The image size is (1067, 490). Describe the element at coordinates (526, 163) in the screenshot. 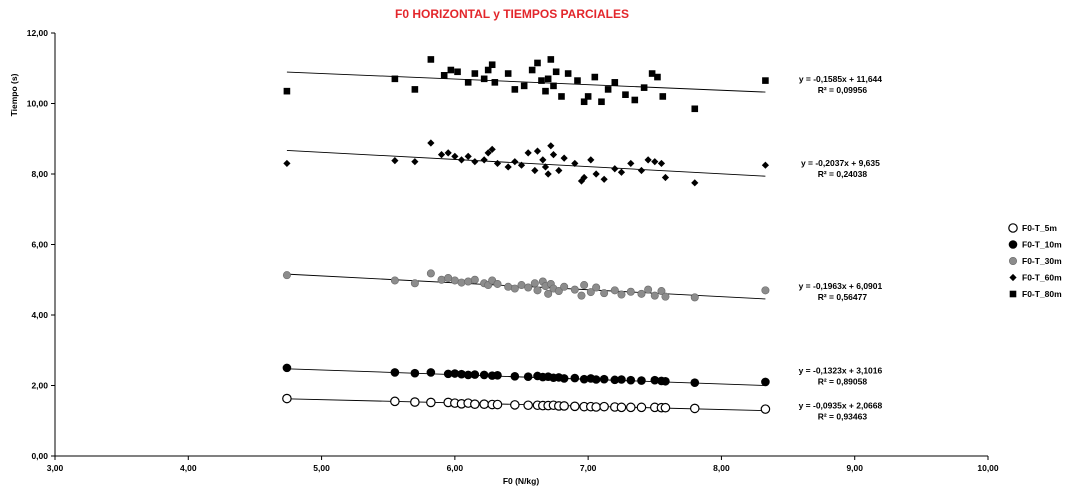

I see `trendline-F0-T_60m` at that location.